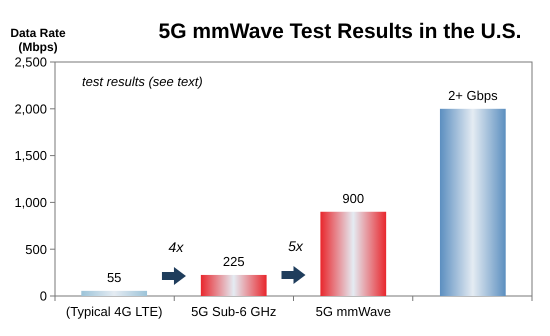  Describe the element at coordinates (176, 247) in the screenshot. I see `annotation: 4x` at that location.